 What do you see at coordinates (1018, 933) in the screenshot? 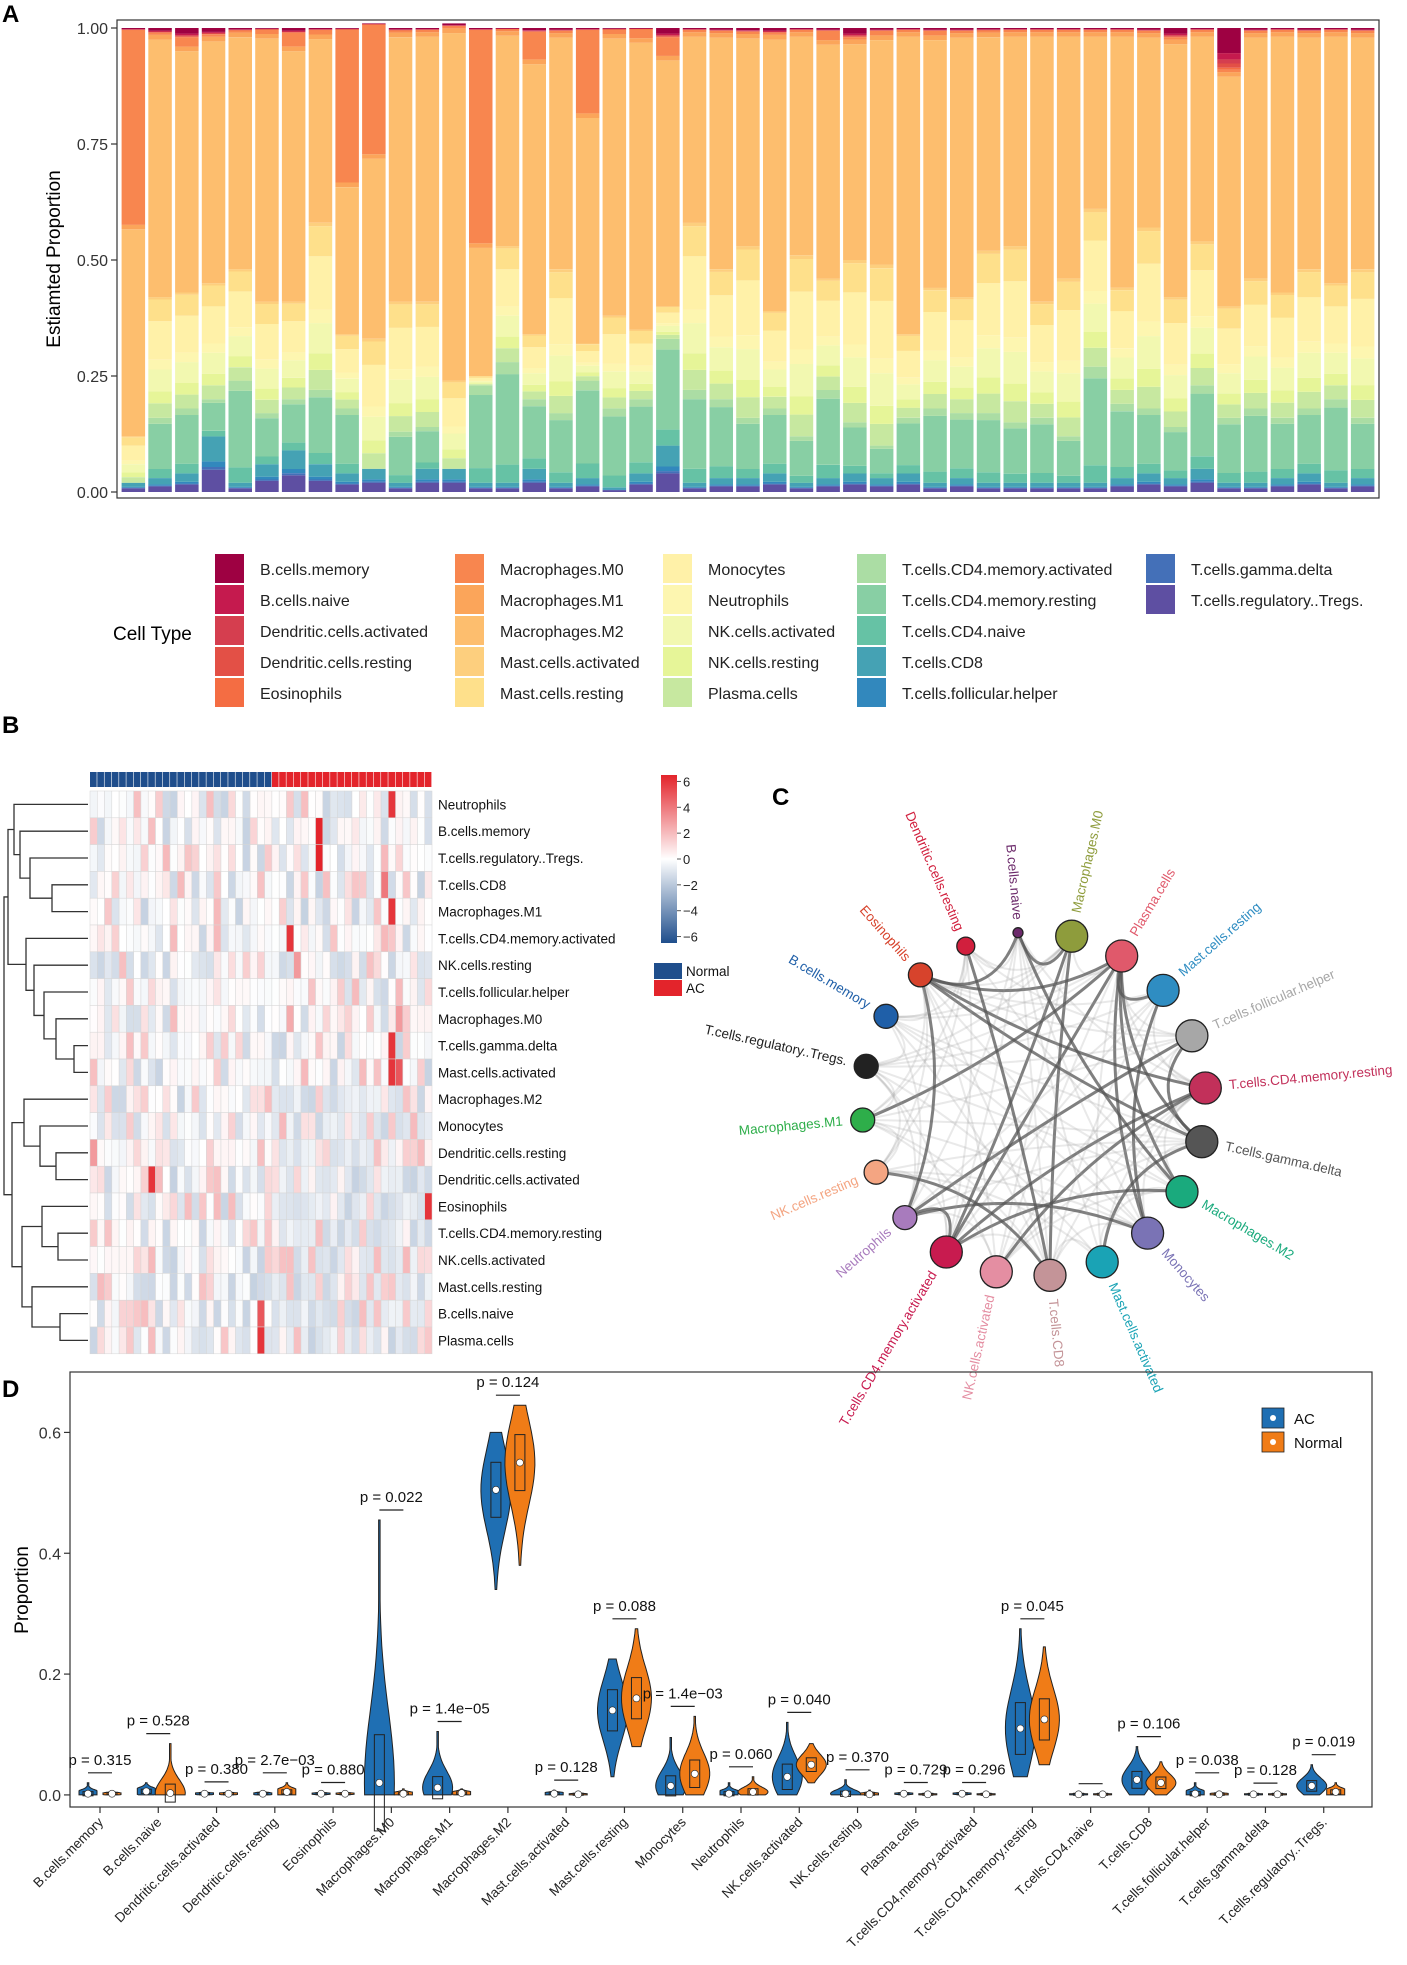
I see `network-node-b-cells-naive` at bounding box center [1018, 933].